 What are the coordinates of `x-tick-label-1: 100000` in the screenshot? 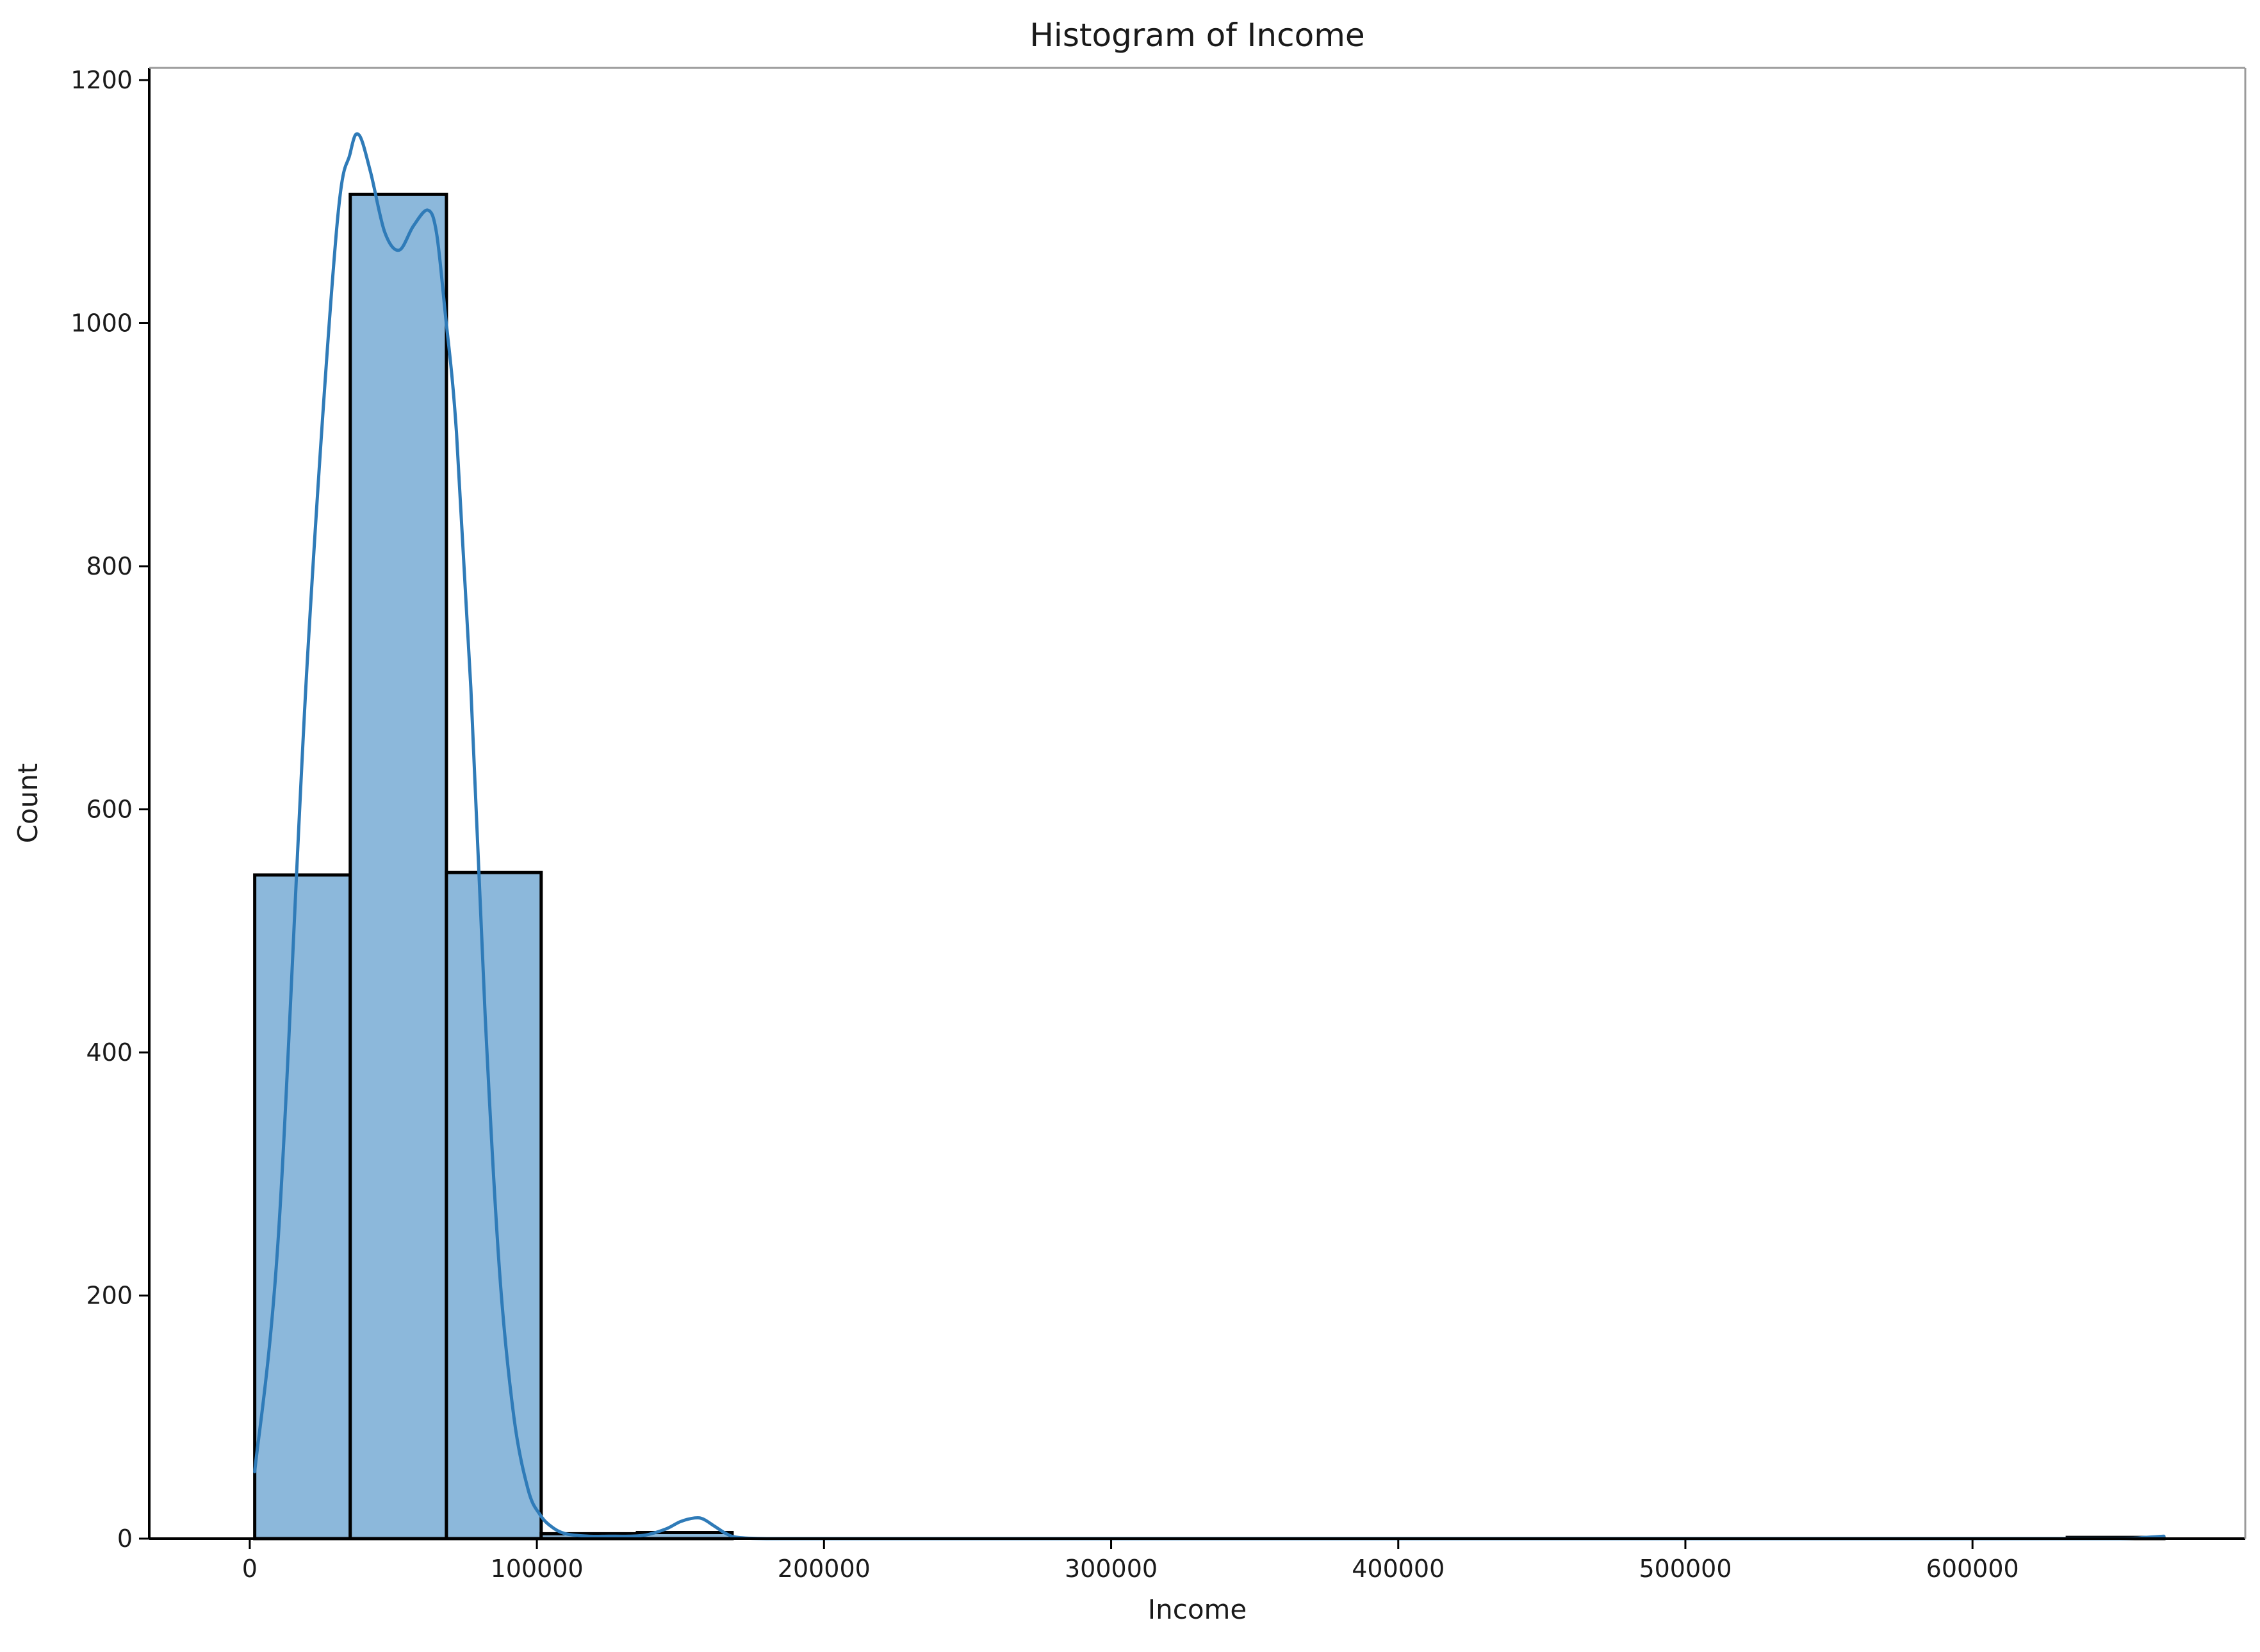 It's located at (537, 1569).